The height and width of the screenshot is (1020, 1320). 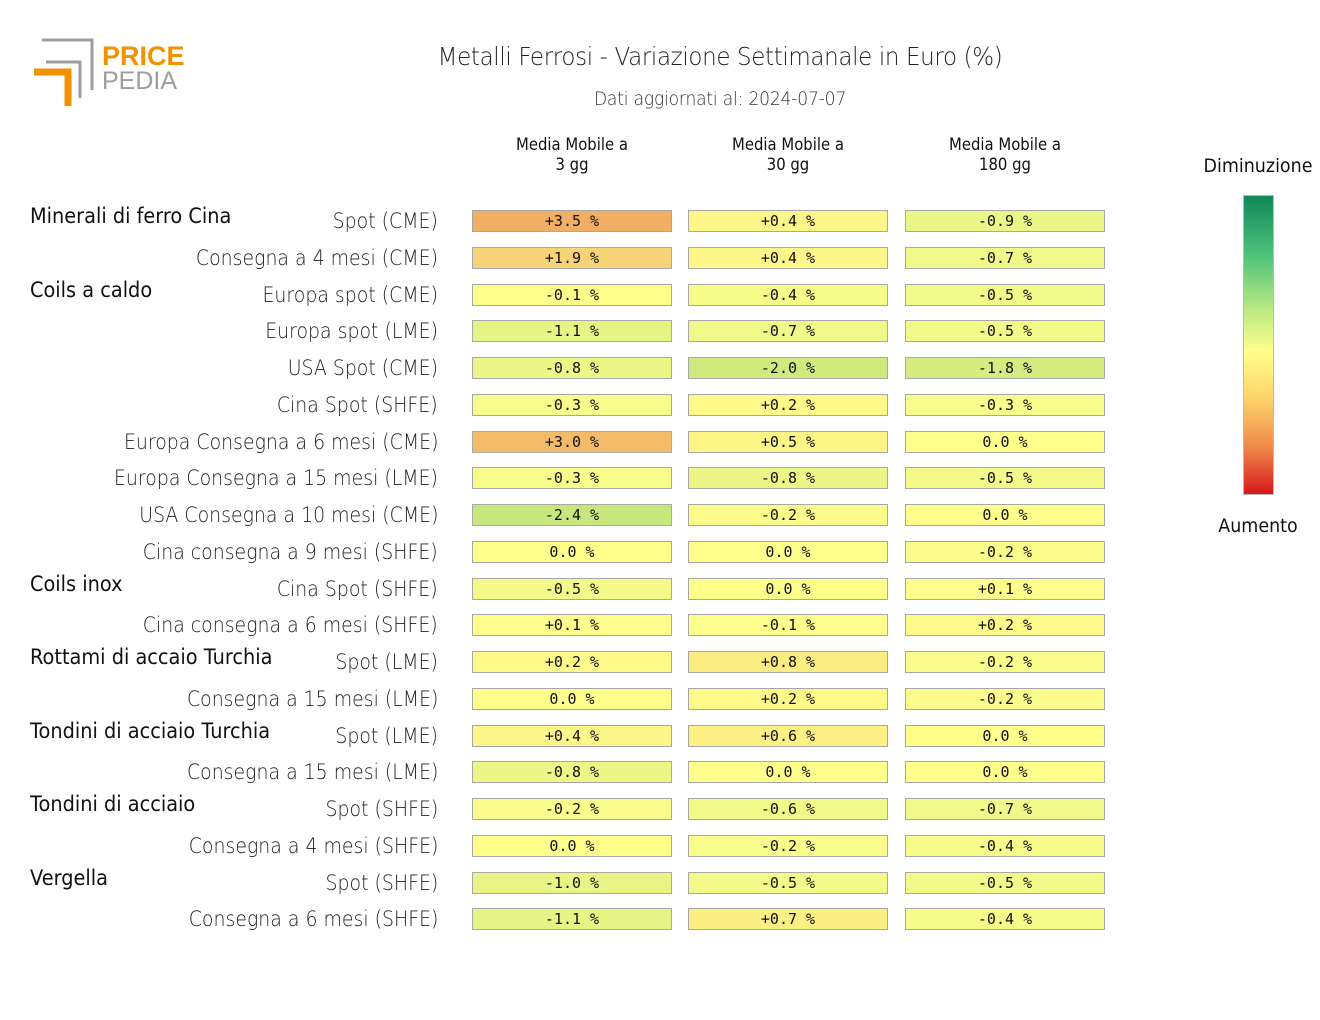 I want to click on row-label: Europa Consegna a 15 mesi (LME), so click(x=276, y=478).